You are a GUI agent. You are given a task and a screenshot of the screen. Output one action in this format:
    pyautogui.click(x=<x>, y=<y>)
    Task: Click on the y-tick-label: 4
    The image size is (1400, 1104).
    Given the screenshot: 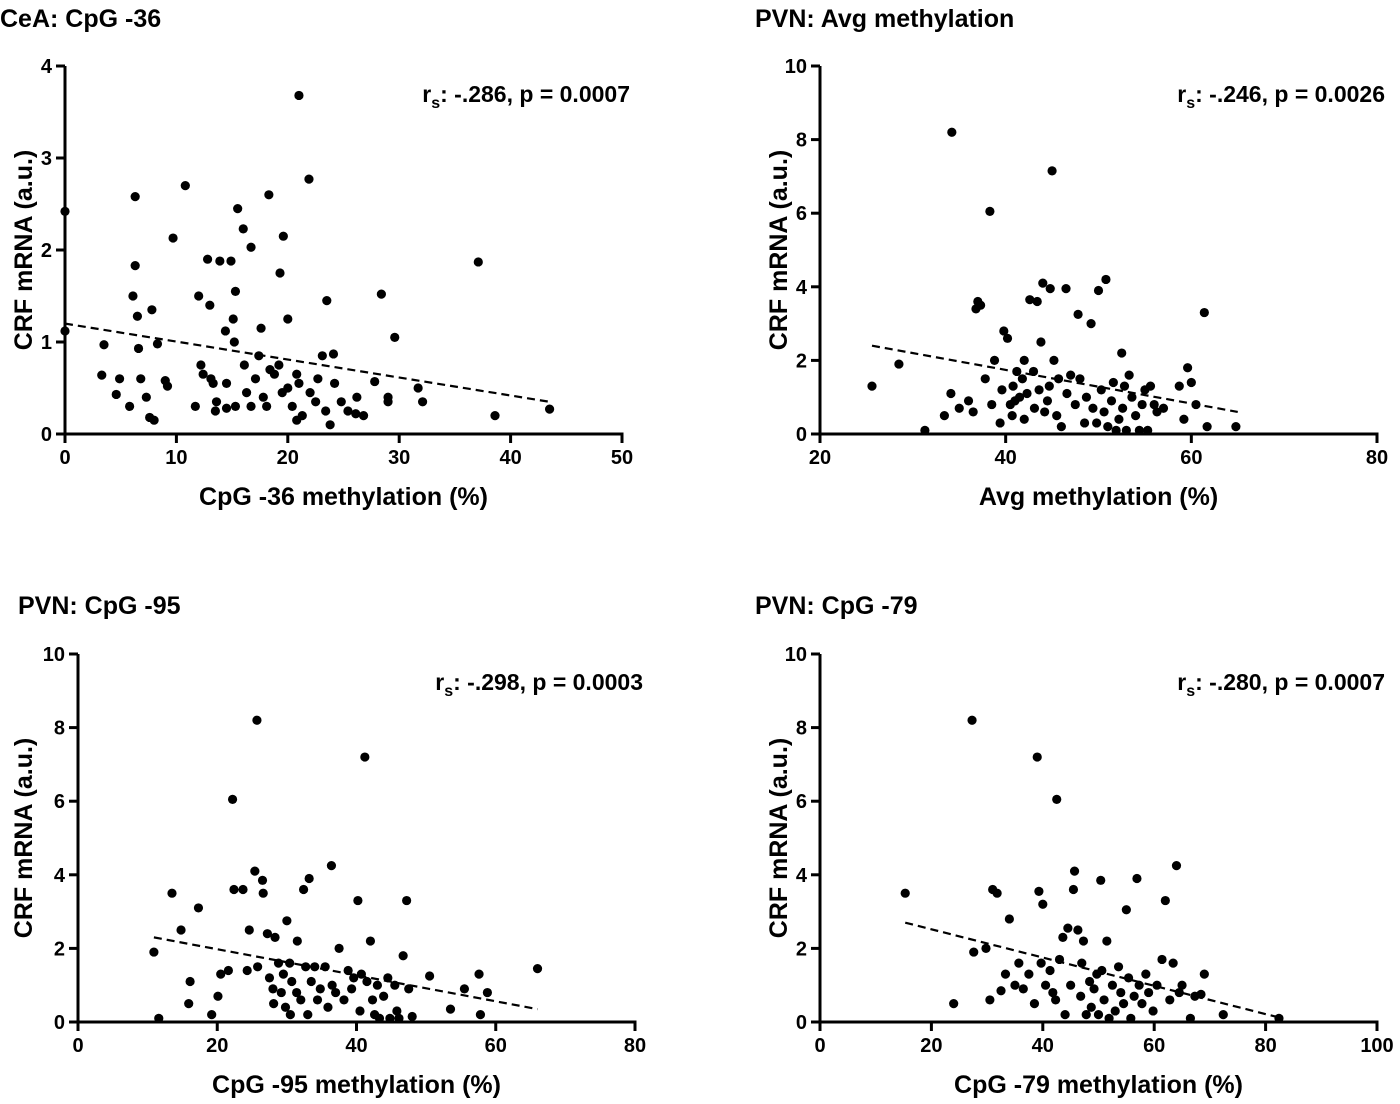 What is the action you would take?
    pyautogui.click(x=802, y=876)
    